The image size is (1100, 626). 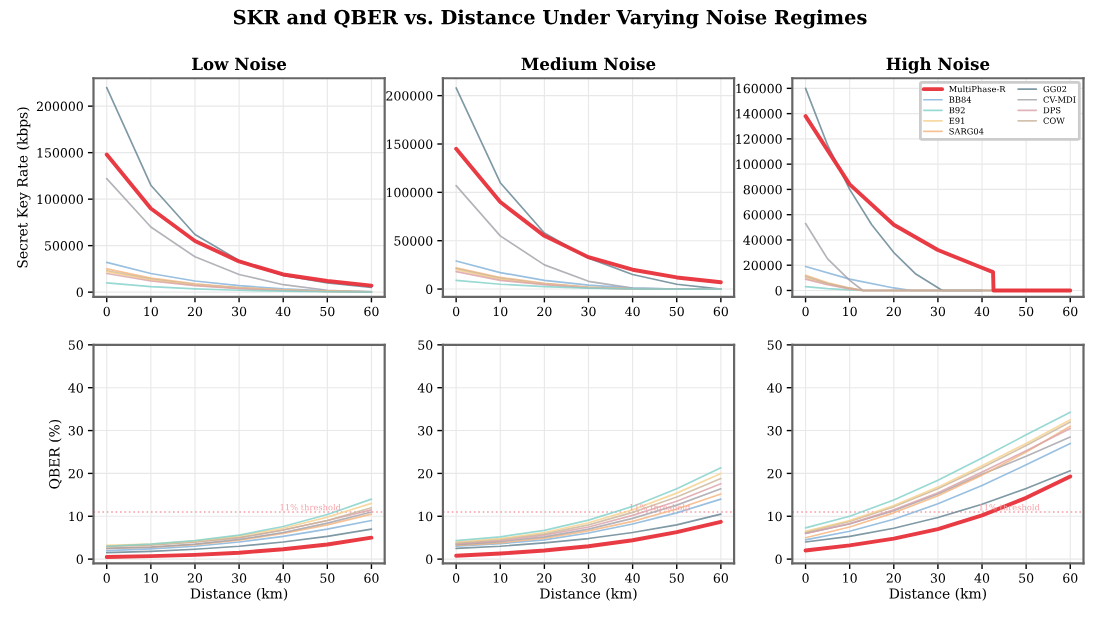 What do you see at coordinates (588, 64) in the screenshot?
I see `chart-title: Medium Noise` at bounding box center [588, 64].